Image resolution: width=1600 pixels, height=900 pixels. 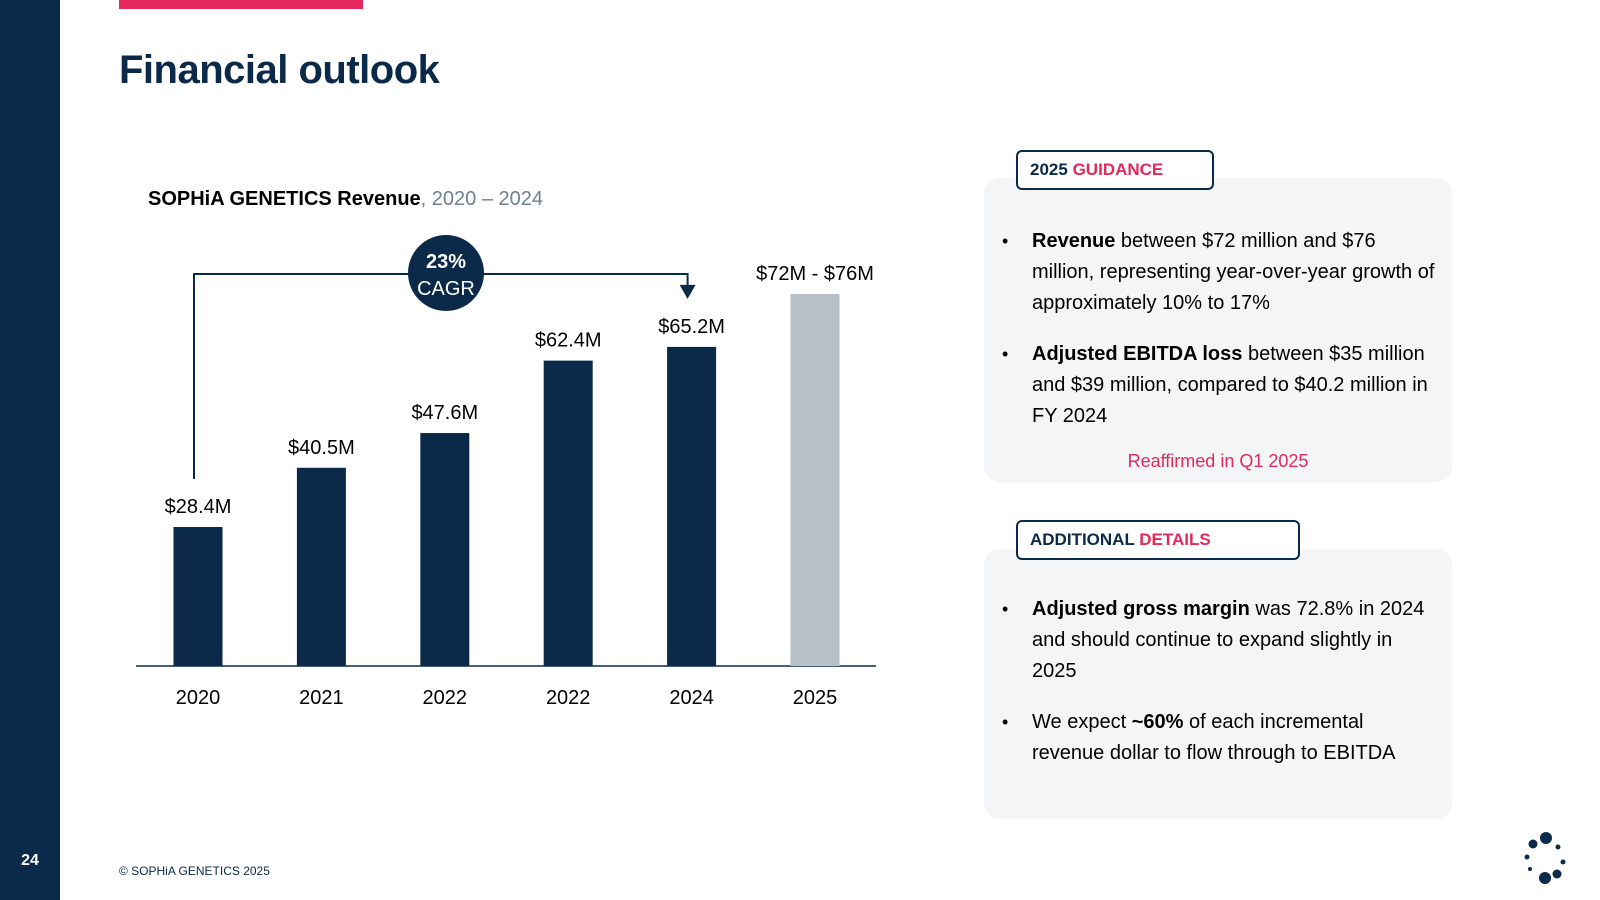 I want to click on bar-value-label: $62.4M, so click(x=568, y=341).